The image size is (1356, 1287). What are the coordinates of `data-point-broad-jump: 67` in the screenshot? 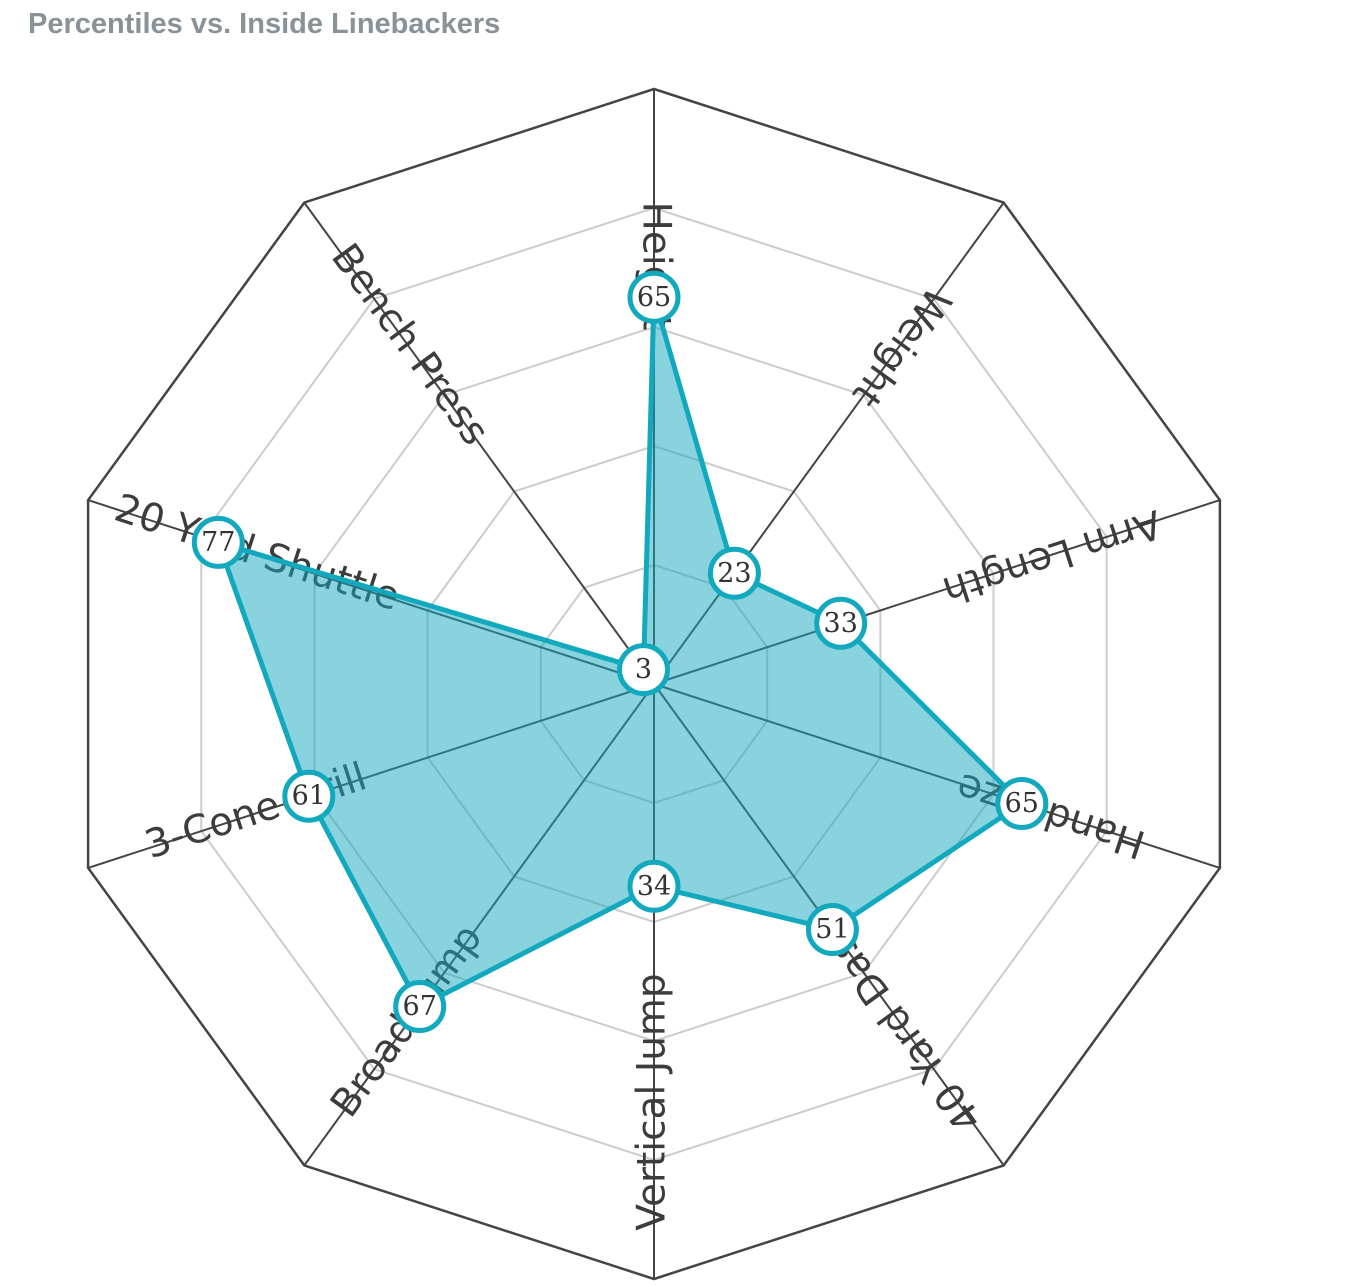 It's located at (420, 1006).